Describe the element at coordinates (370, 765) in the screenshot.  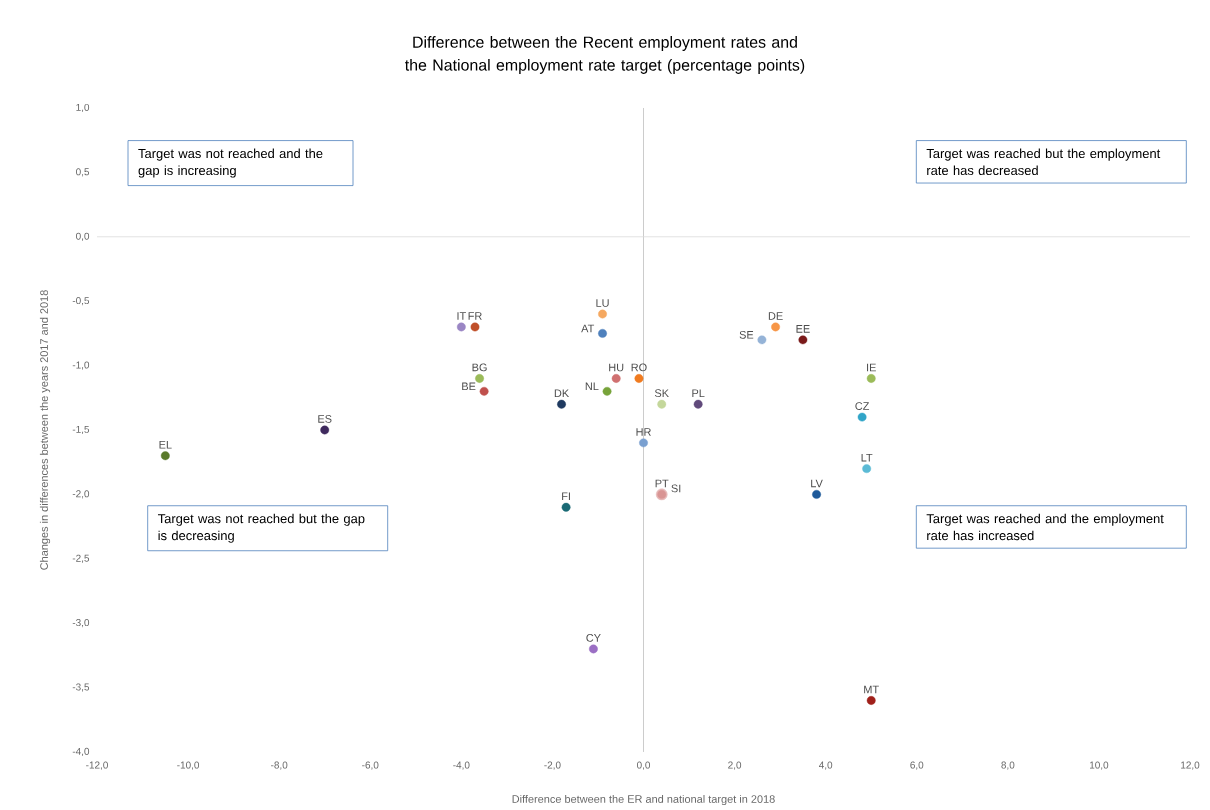
I see `x-tick-label: -6,0` at that location.